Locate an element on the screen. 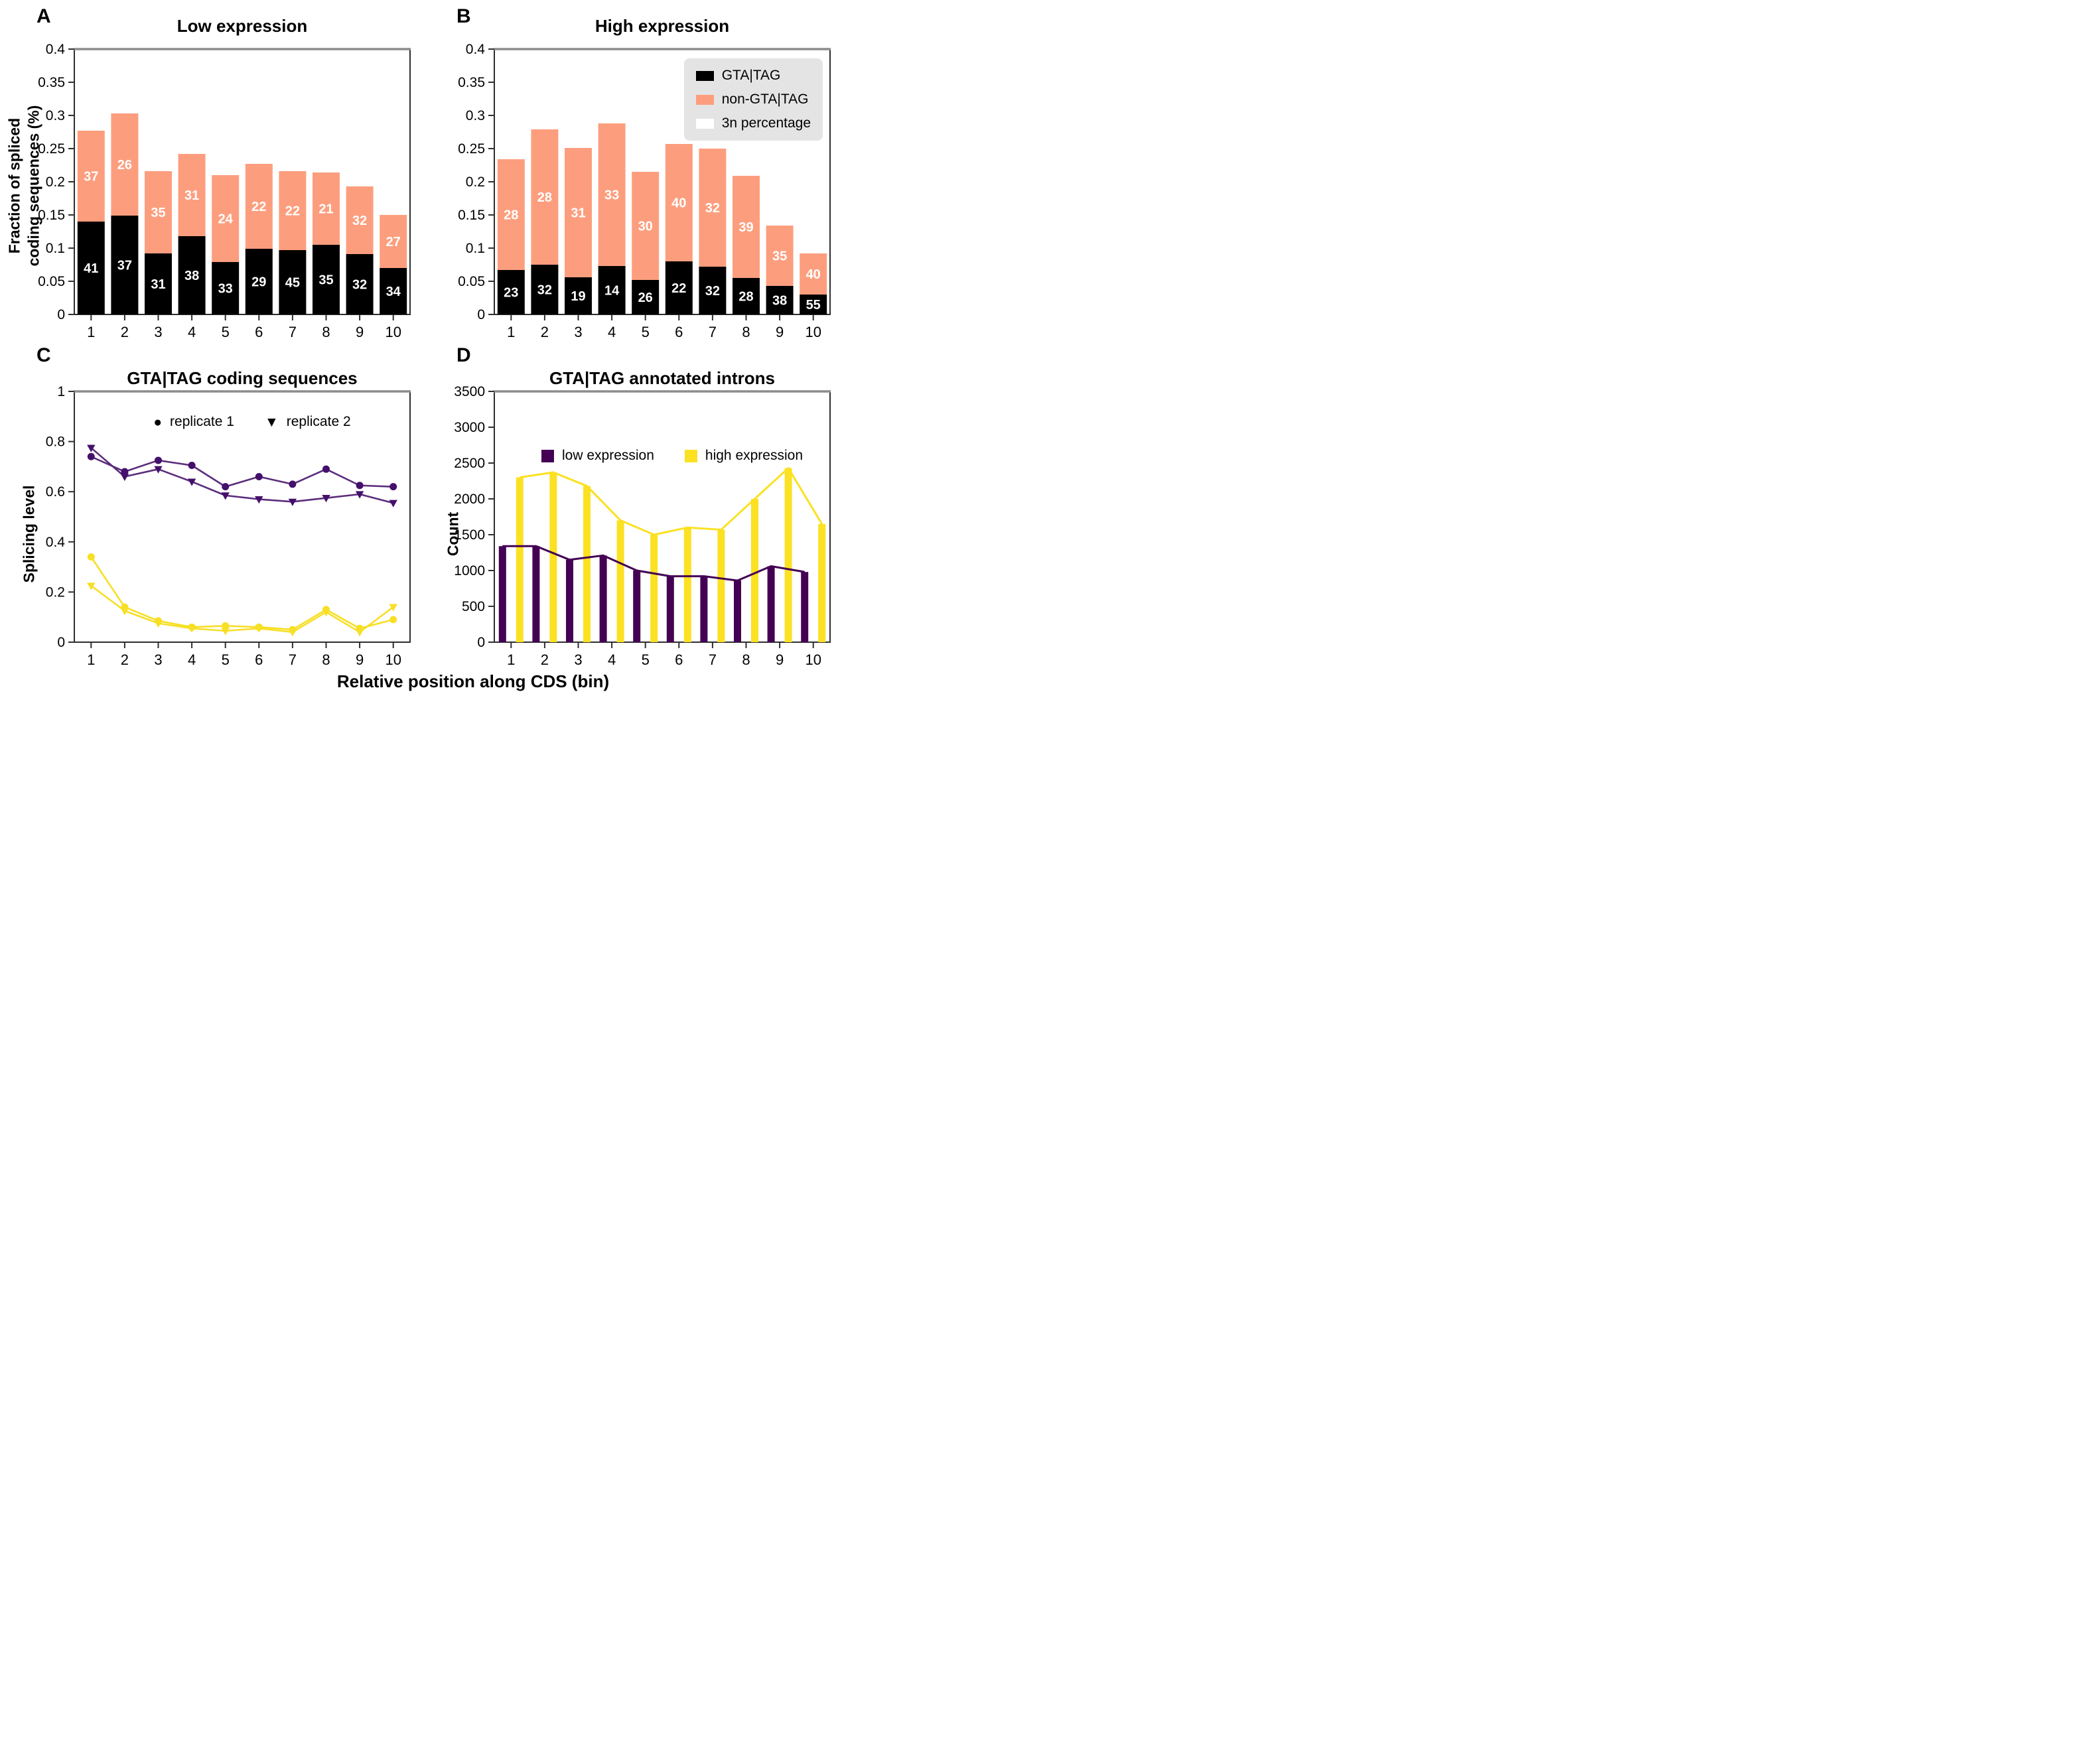  triangle-down-marker-icon: ▼ is located at coordinates (271, 422).